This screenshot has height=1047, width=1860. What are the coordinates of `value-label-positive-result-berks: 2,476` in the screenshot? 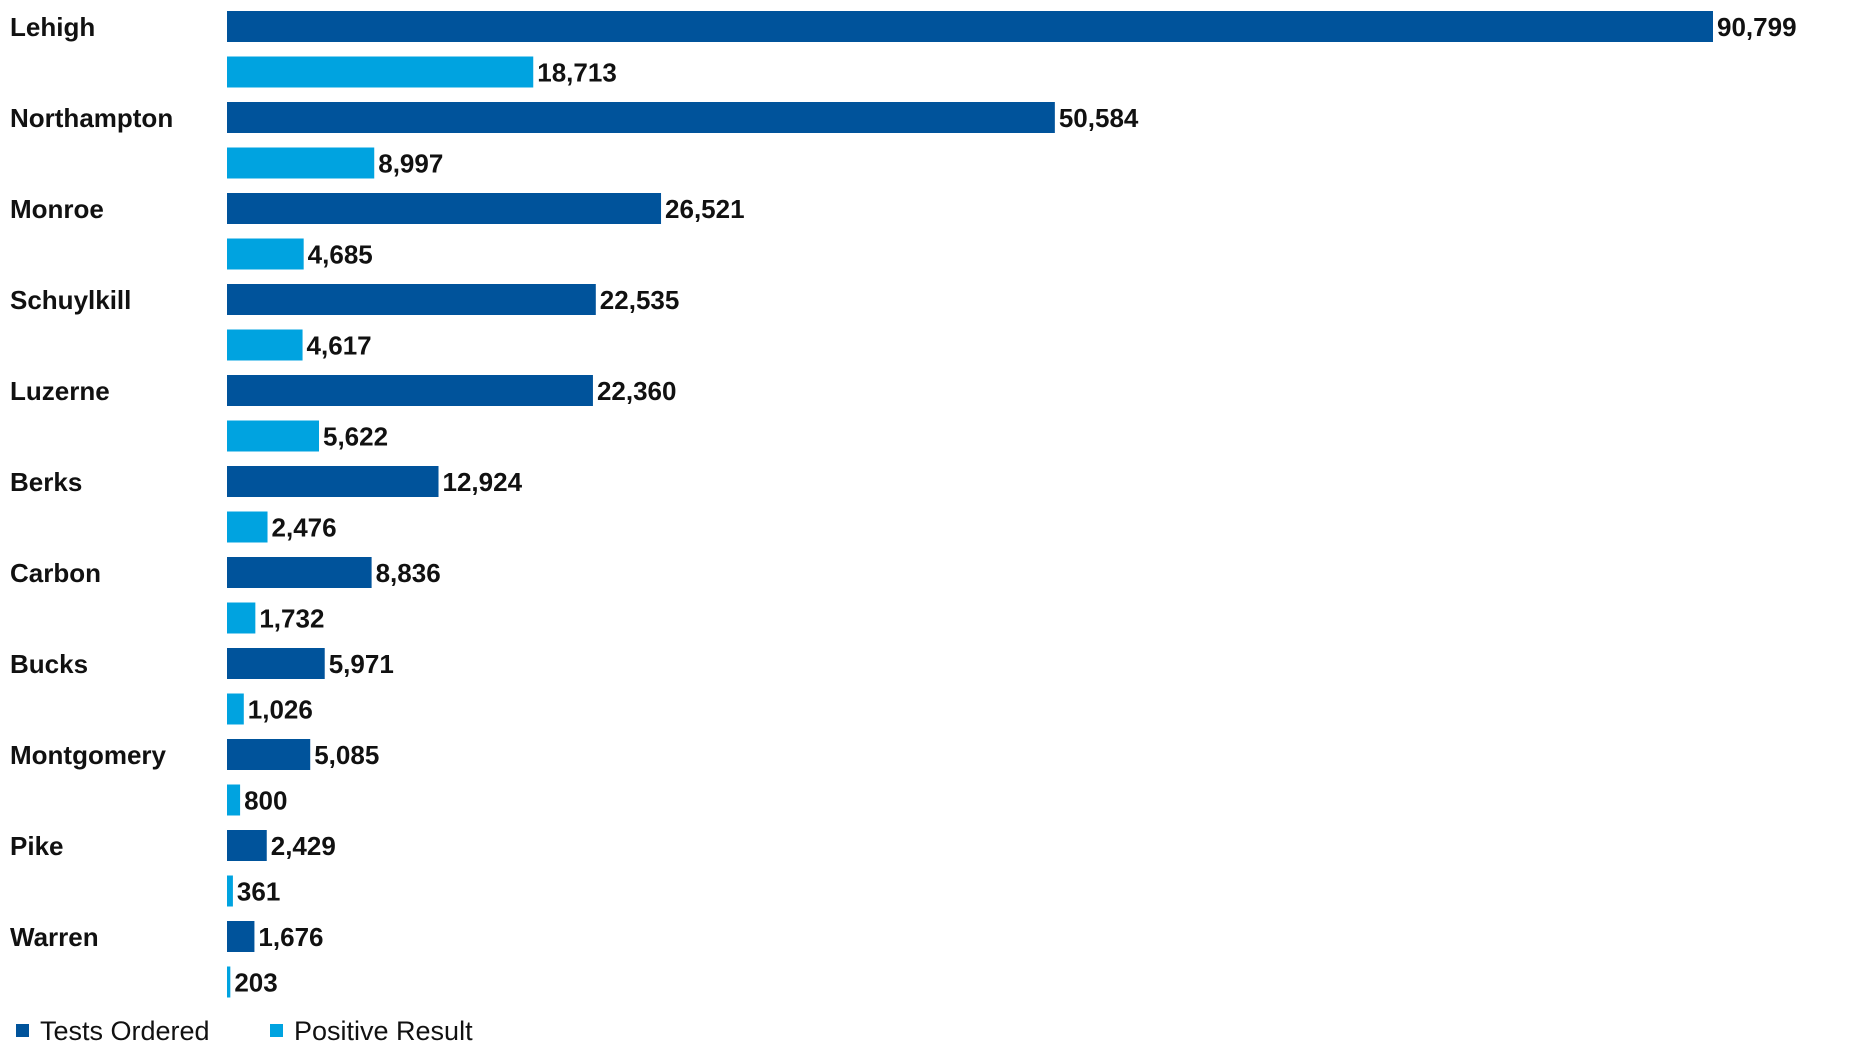 It's located at (304, 528).